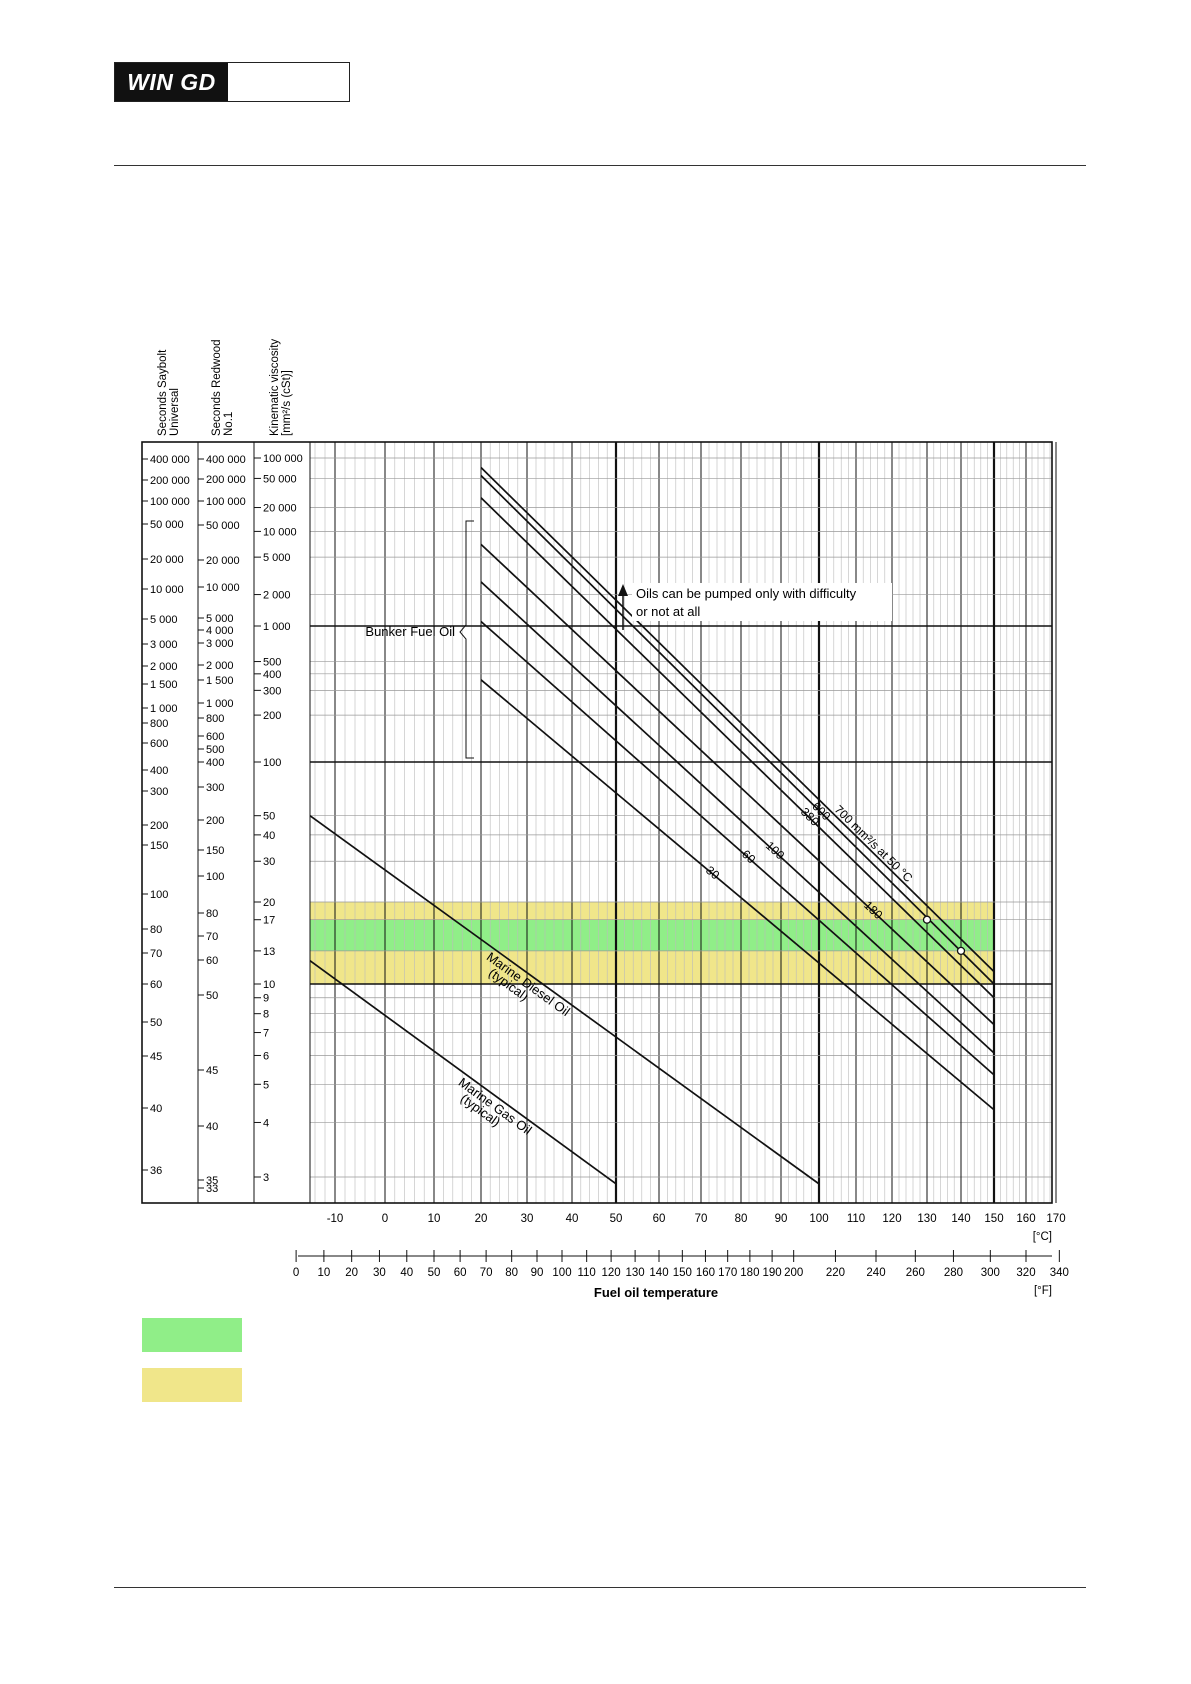 Image resolution: width=1191 pixels, height=1684 pixels. What do you see at coordinates (466, 639) in the screenshot?
I see `bunker-brace` at bounding box center [466, 639].